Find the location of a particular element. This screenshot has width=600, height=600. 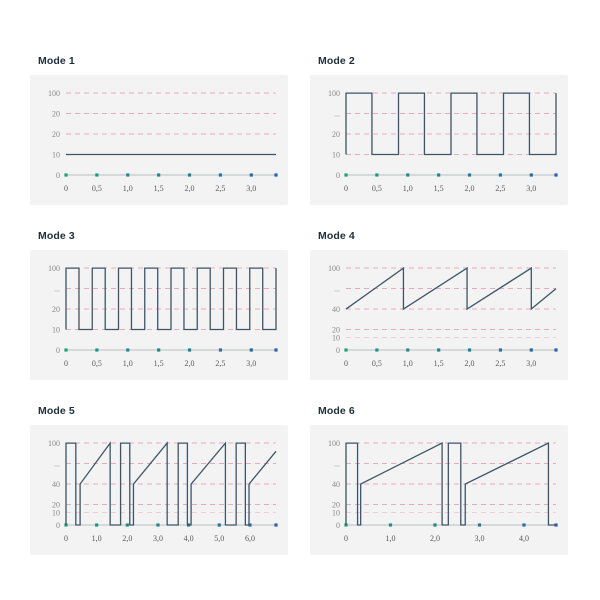

chart-card-4: 100... 40 20 10 0 0 0,5 1,0 1,5 2,0 2,5 3,0 is located at coordinates (439, 315).